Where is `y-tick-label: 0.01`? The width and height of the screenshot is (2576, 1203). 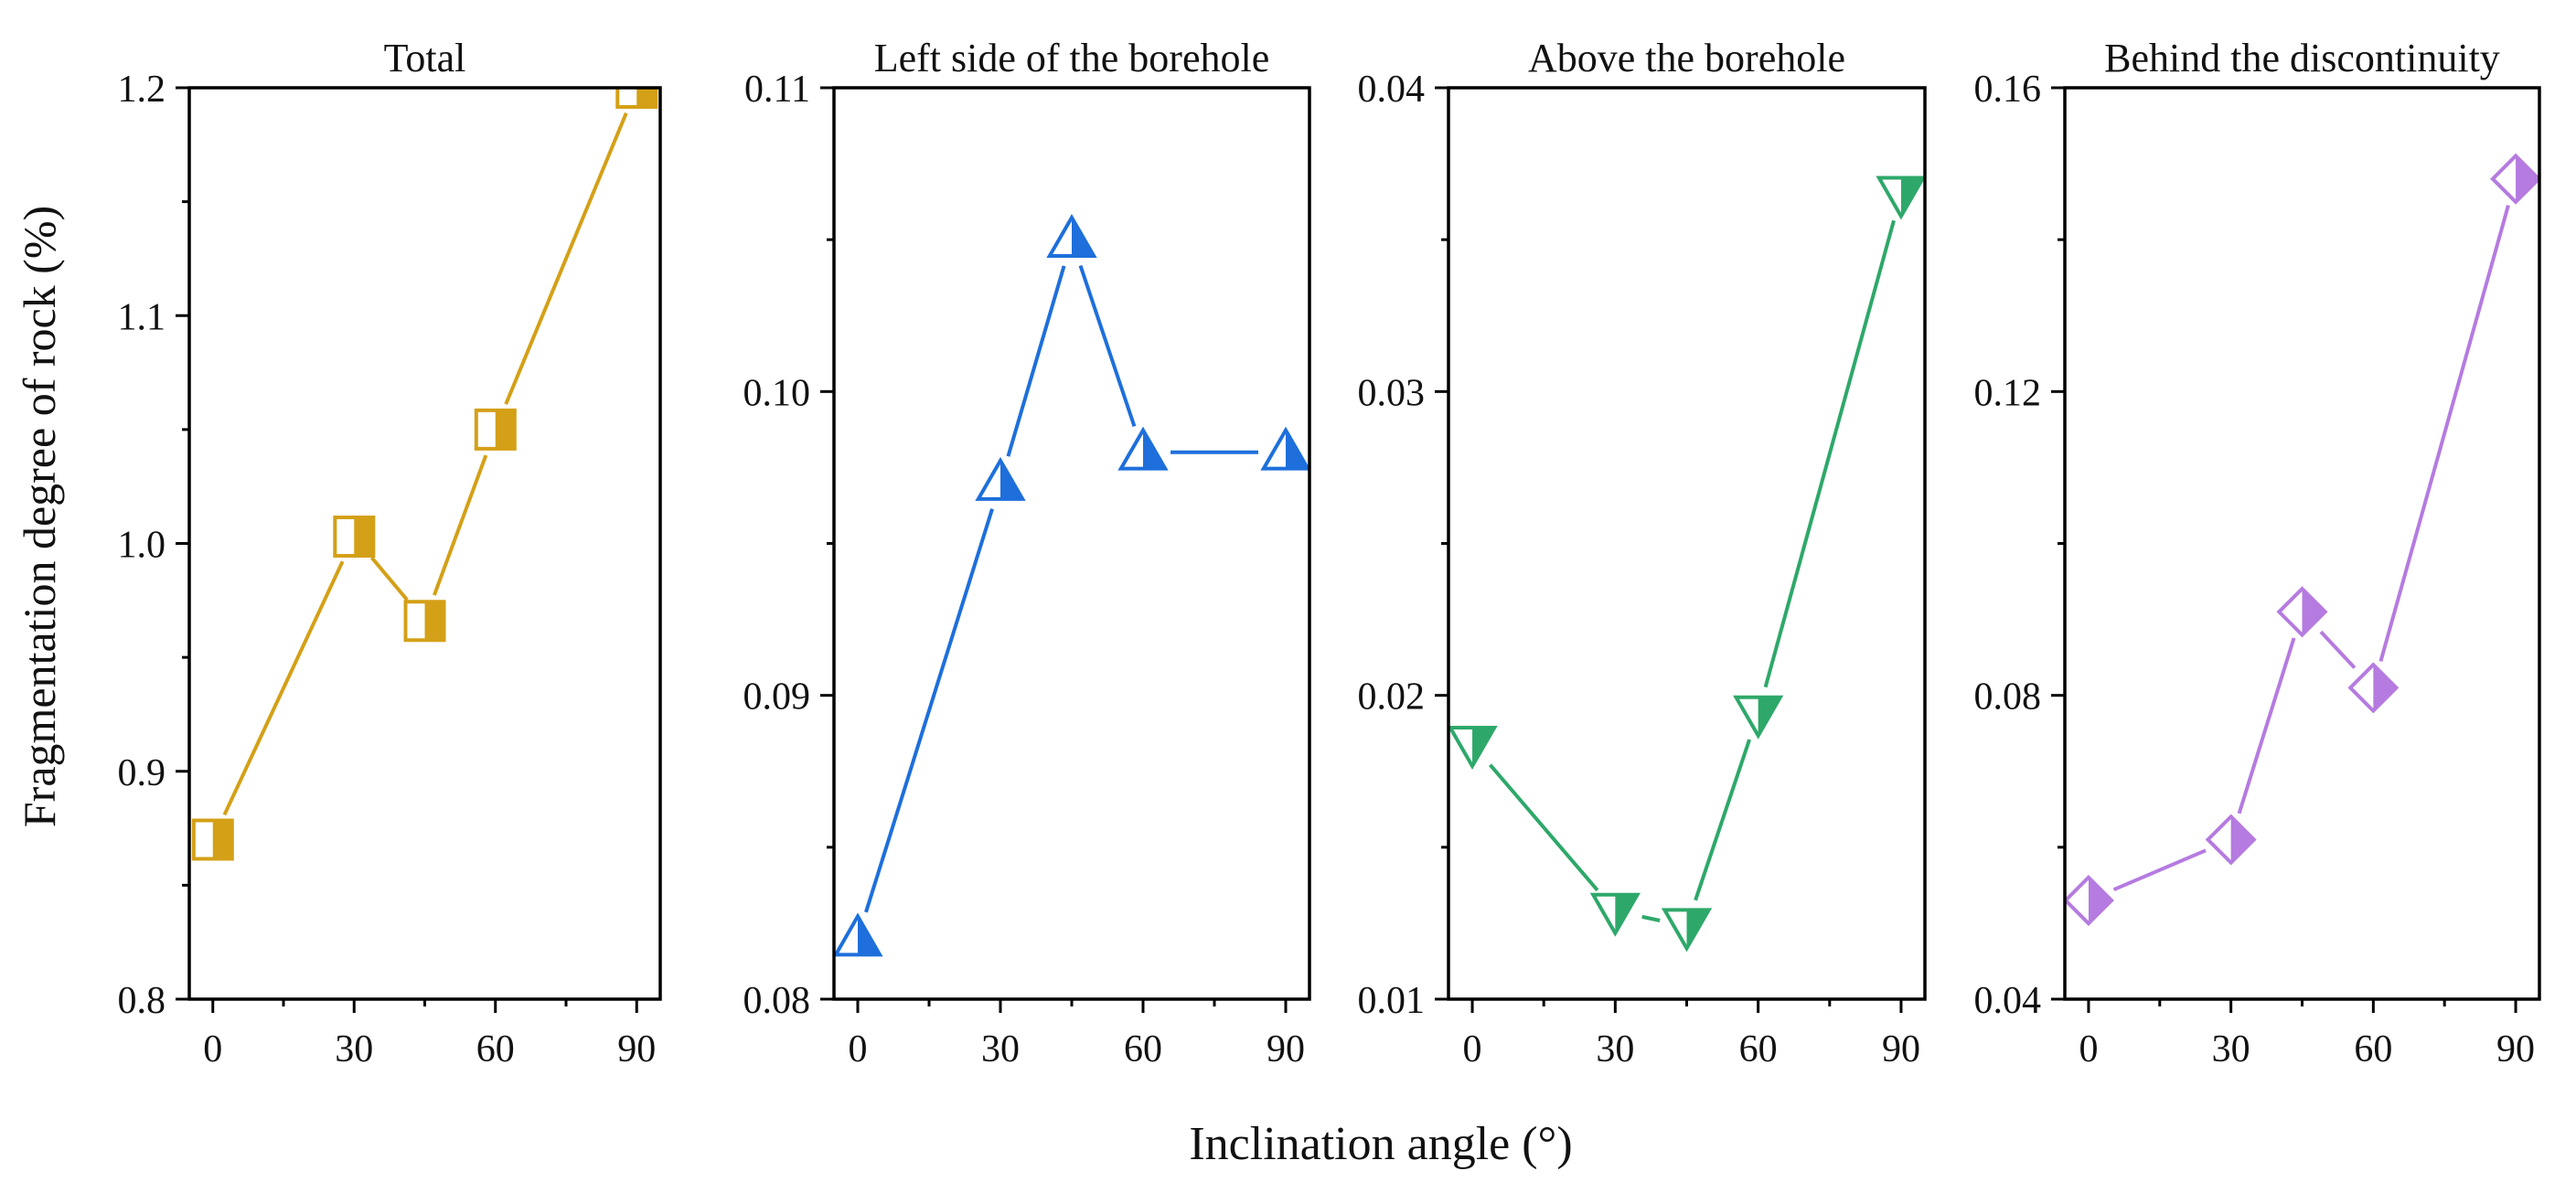
y-tick-label: 0.01 is located at coordinates (1392, 1001).